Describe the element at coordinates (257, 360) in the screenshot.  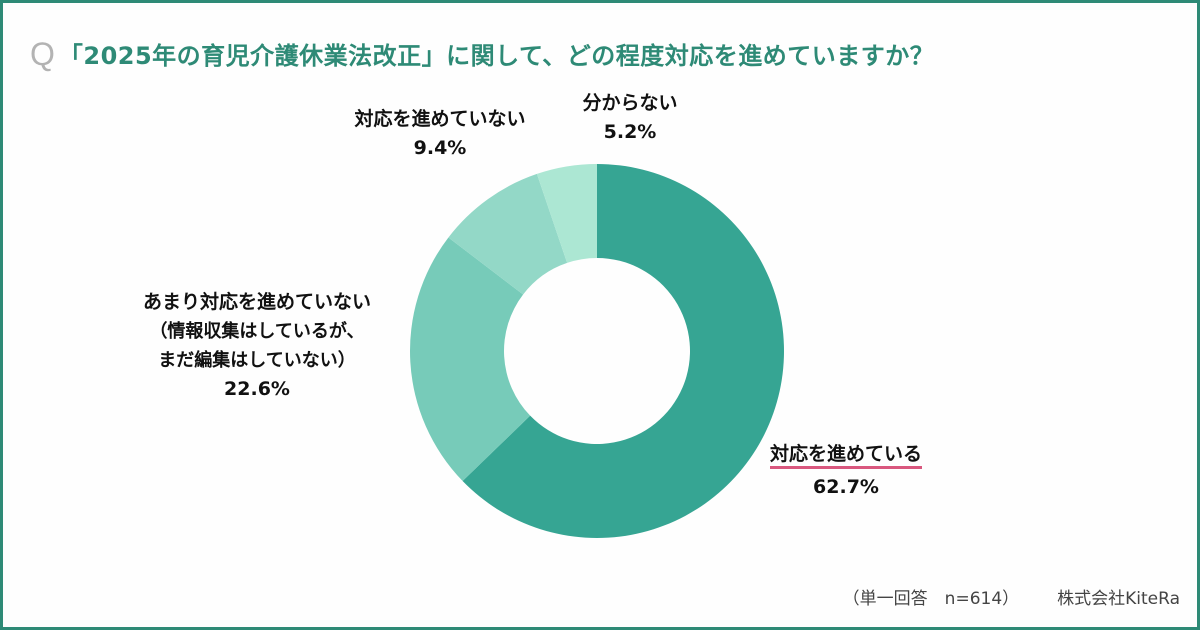
I see `label-somewhat-not-note2: まだ編集はしていない）` at that location.